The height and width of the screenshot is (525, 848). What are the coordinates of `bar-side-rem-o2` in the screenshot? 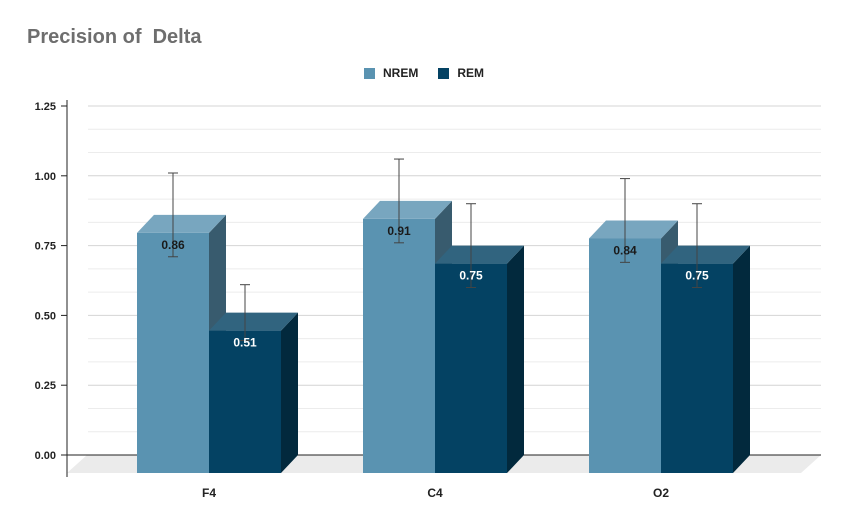 It's located at (741, 359).